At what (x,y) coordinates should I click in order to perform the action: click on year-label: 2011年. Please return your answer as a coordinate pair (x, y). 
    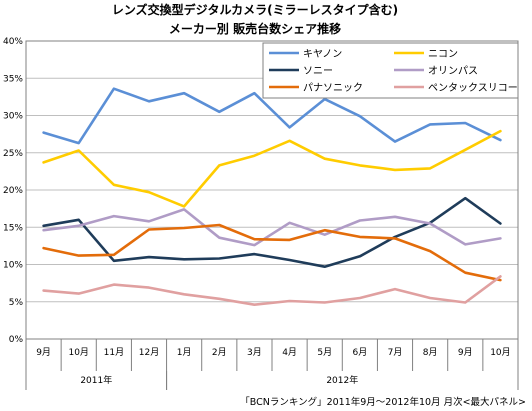
    Looking at the image, I should click on (96, 380).